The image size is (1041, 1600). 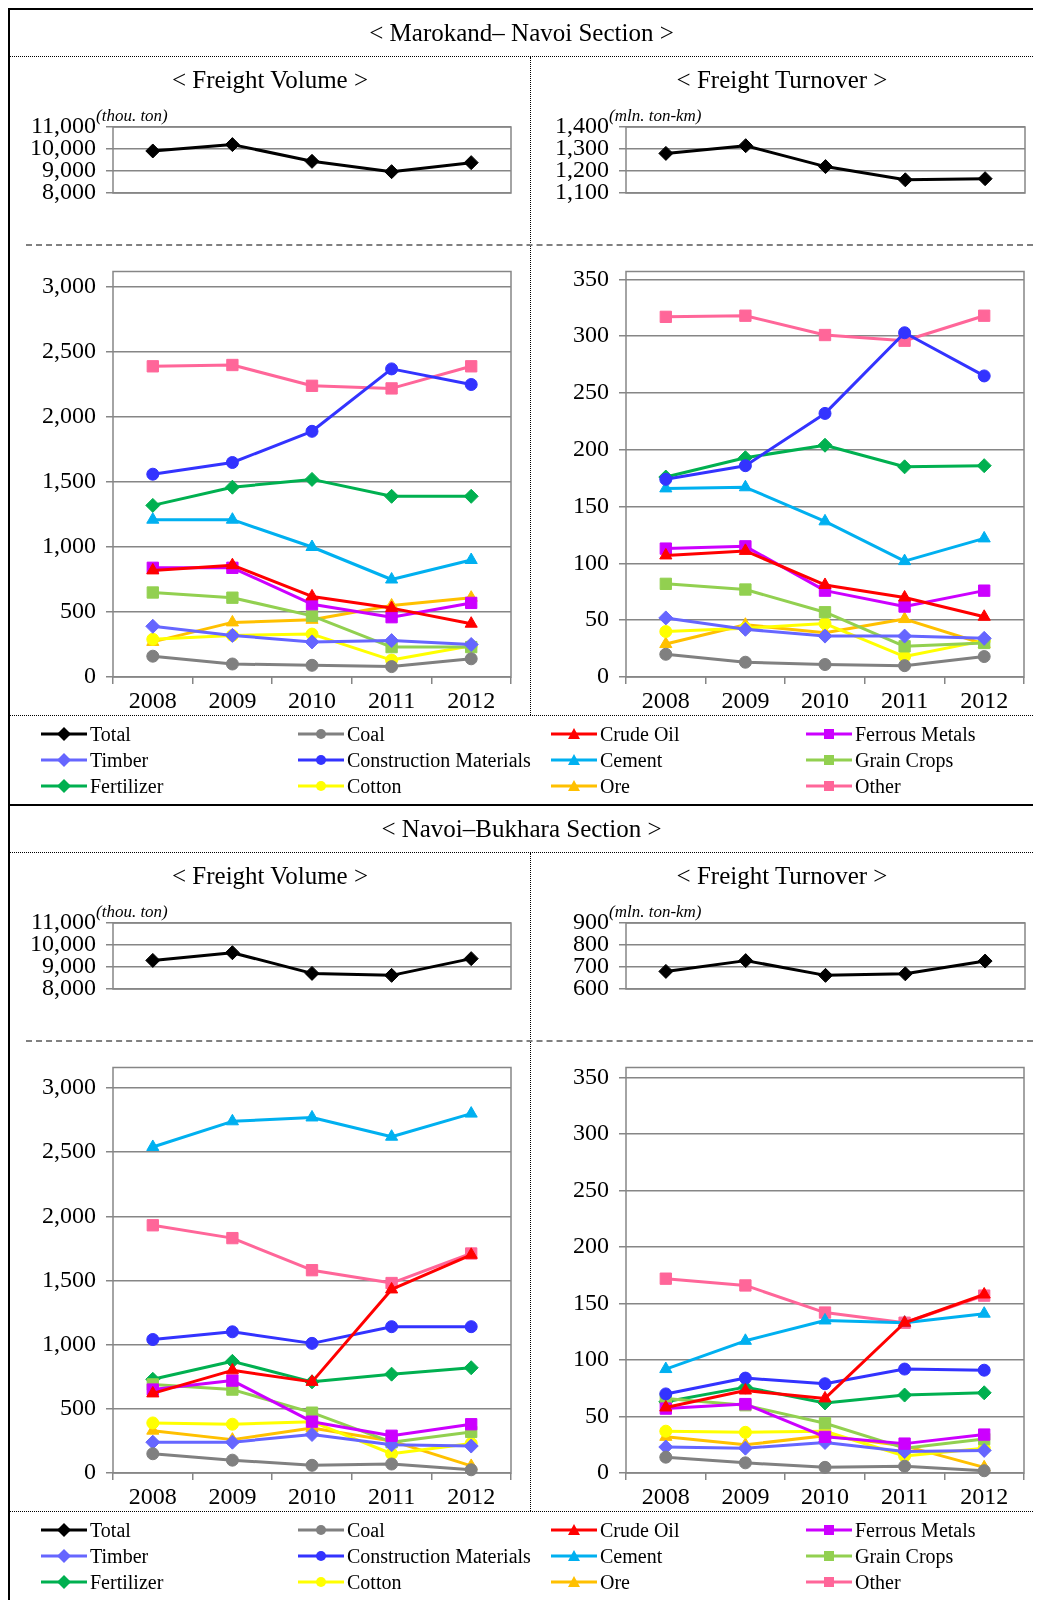 What do you see at coordinates (521, 829) in the screenshot?
I see `chart-title: < Navoi–Bukhara Section >` at bounding box center [521, 829].